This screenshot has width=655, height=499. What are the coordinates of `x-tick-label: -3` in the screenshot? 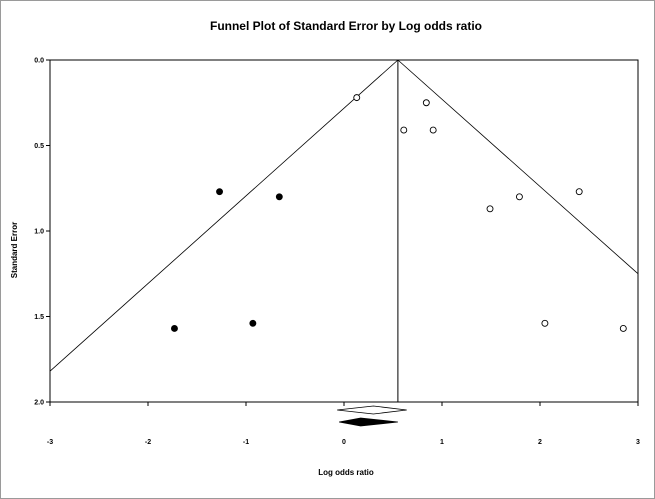 It's located at (50, 442).